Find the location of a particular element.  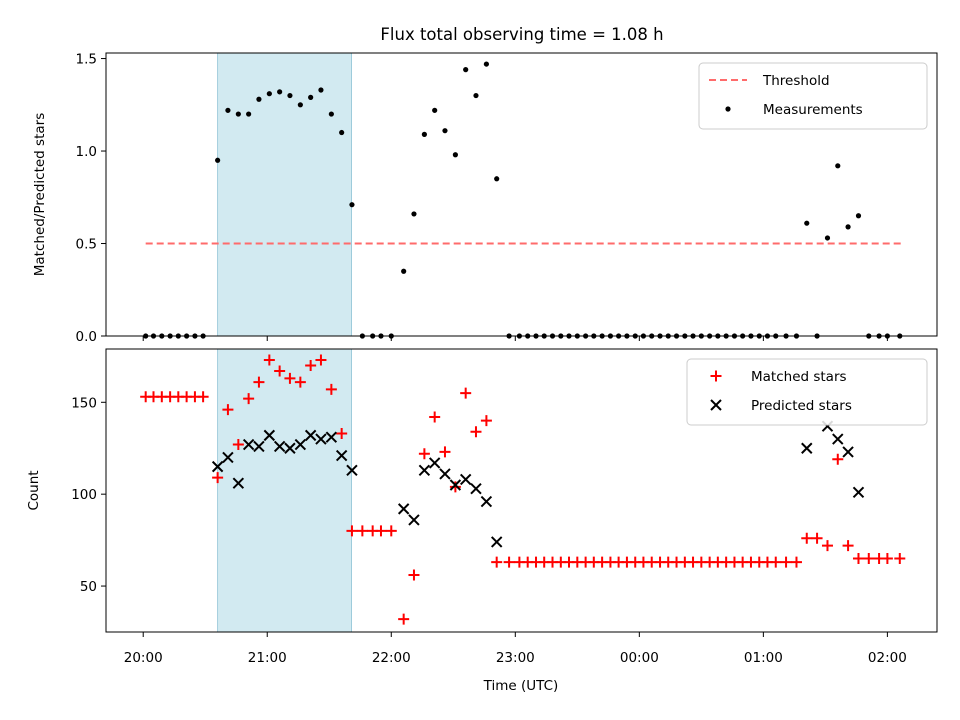

legend-measurements-label: Measurements is located at coordinates (813, 110).